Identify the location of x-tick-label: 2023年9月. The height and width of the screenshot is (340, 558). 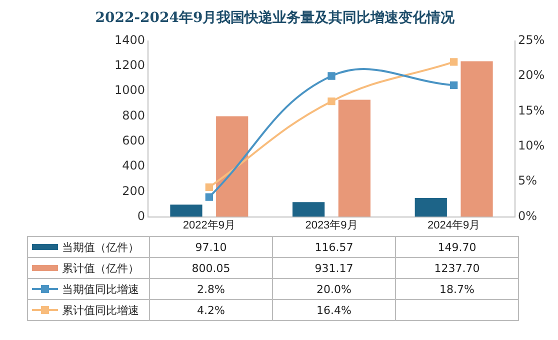
(331, 225).